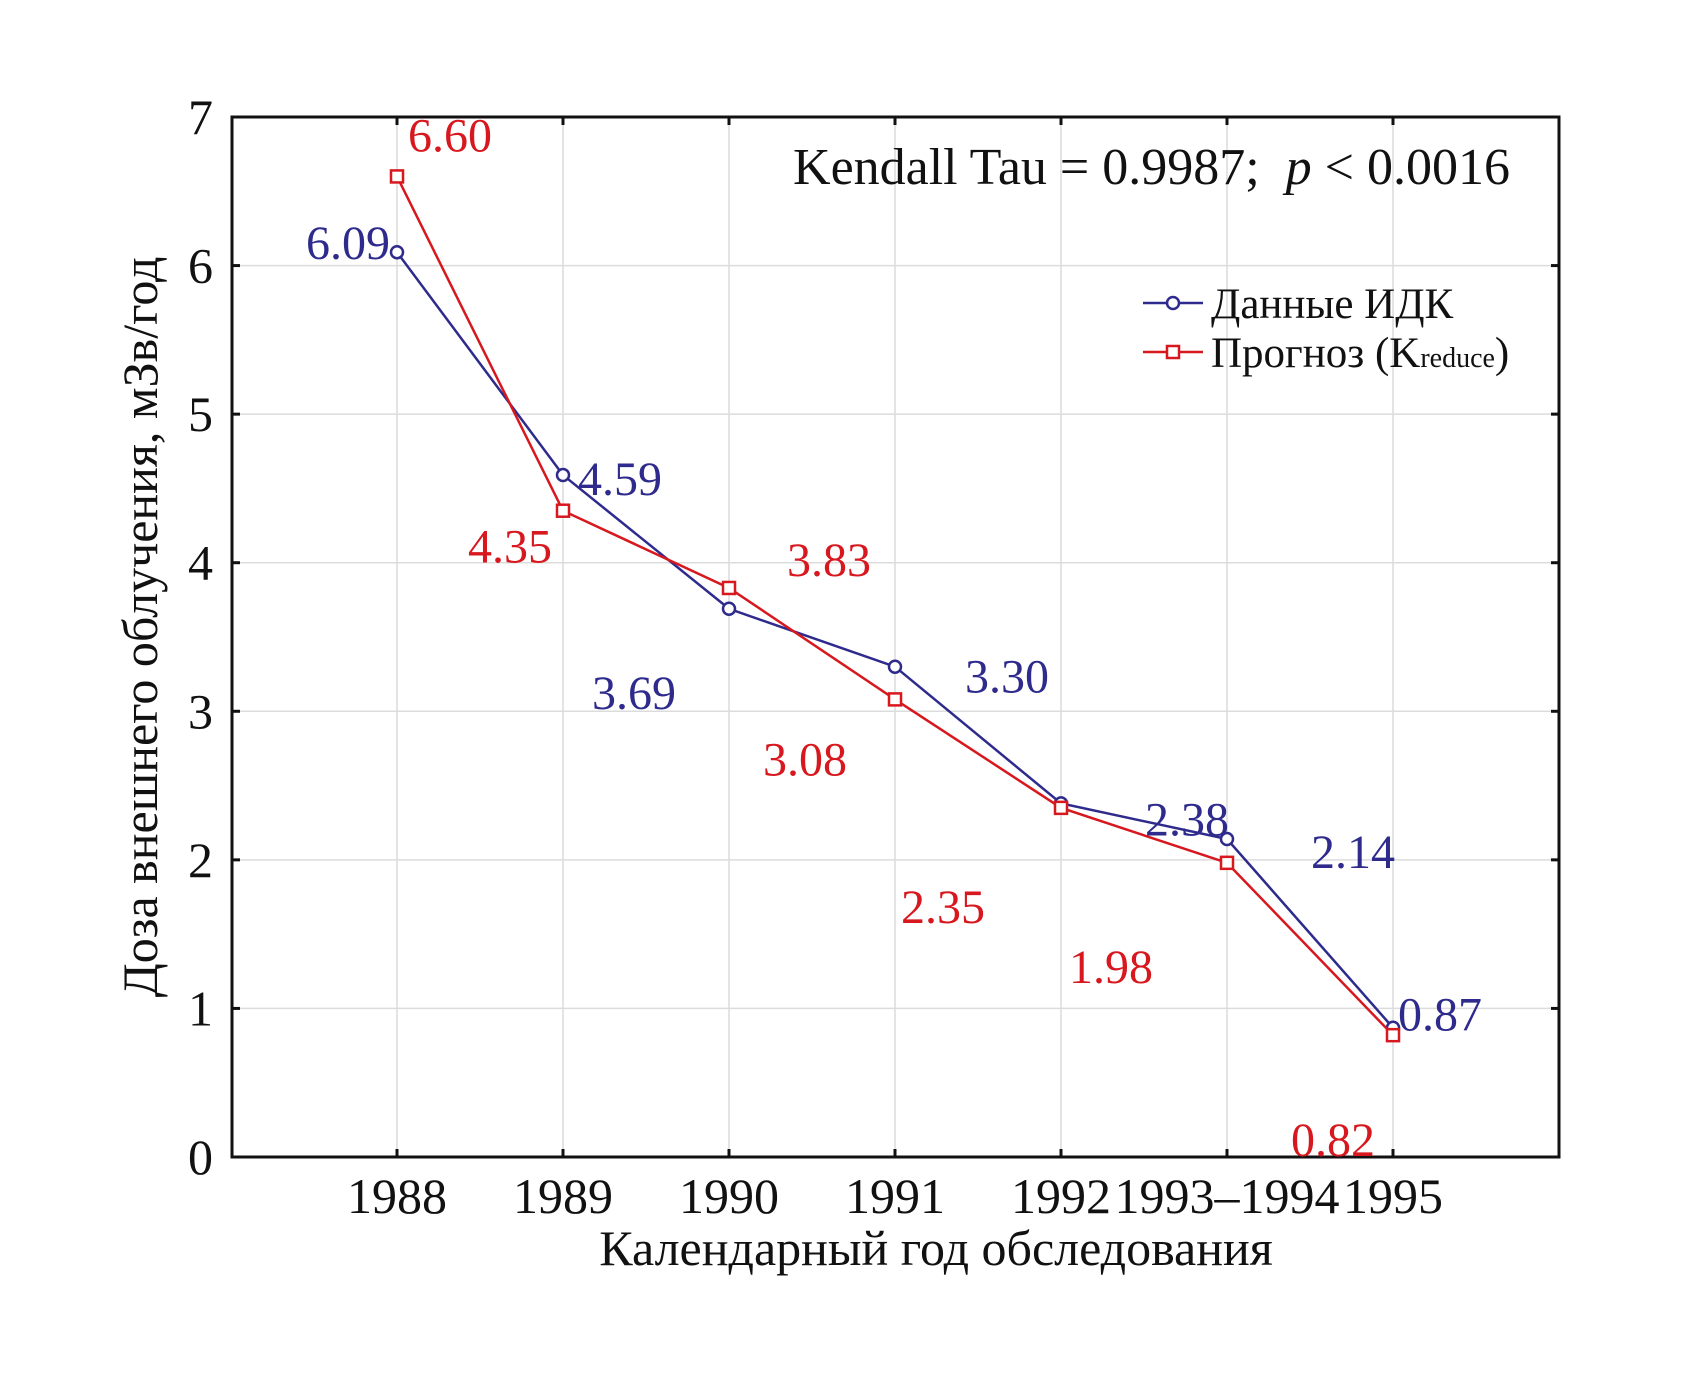  What do you see at coordinates (200, 1157) in the screenshot?
I see `y-tick-label: 0` at bounding box center [200, 1157].